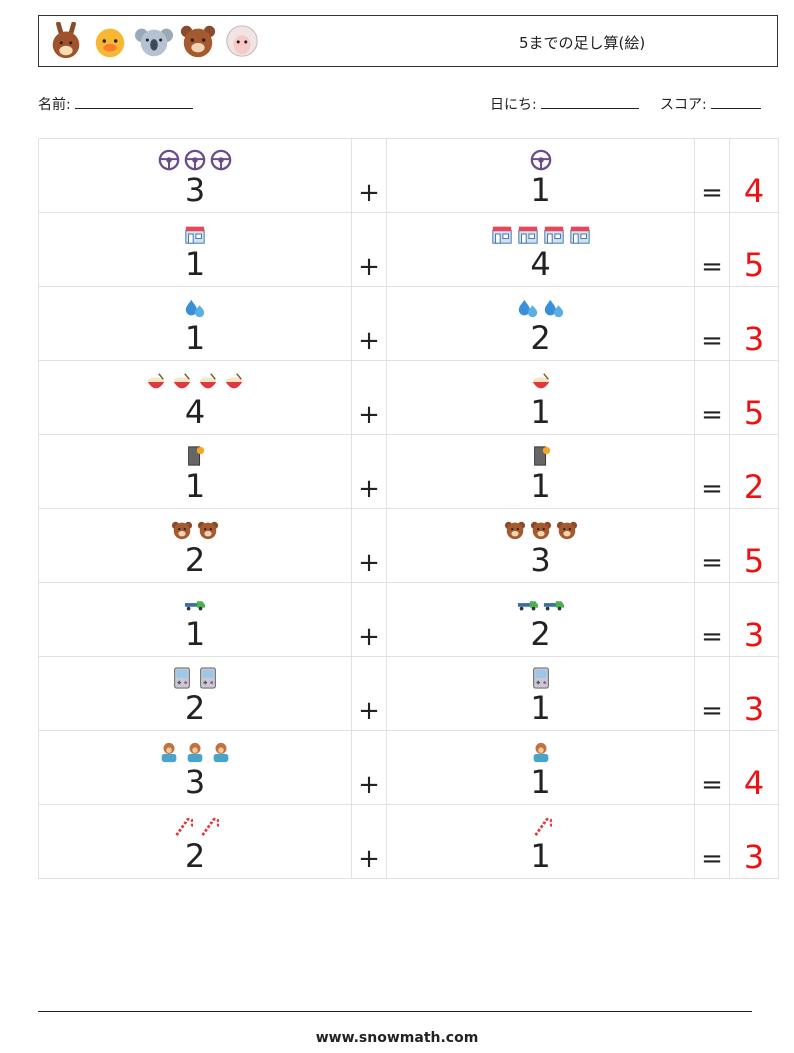  What do you see at coordinates (754, 783) in the screenshot?
I see `answer-value: 4` at bounding box center [754, 783].